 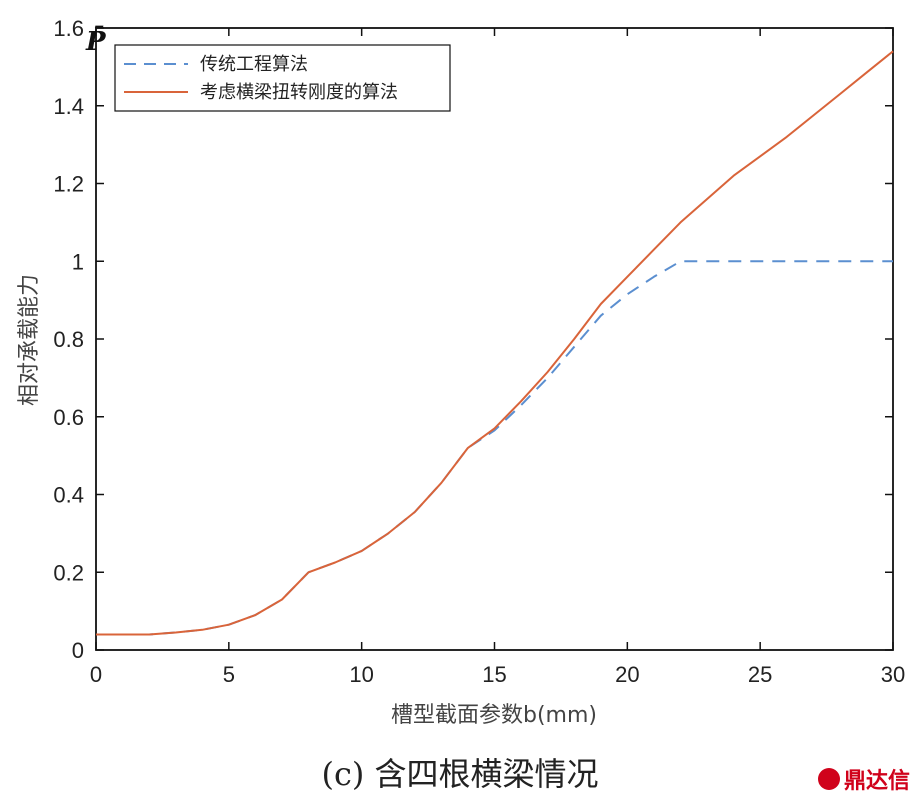 What do you see at coordinates (229, 674) in the screenshot?
I see `x-tick-label: 5` at bounding box center [229, 674].